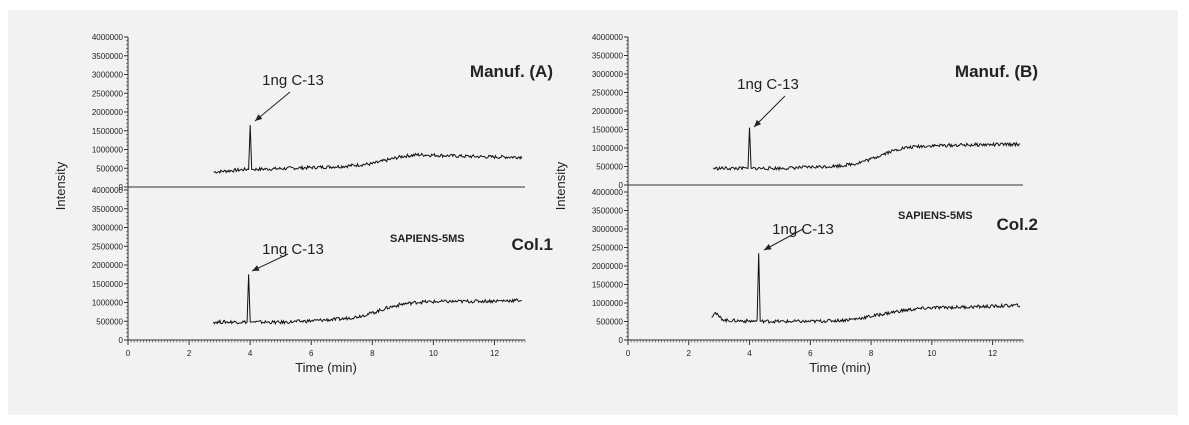  Describe the element at coordinates (511, 71) in the screenshot. I see `panel-title: Manuf. (A)` at that location.